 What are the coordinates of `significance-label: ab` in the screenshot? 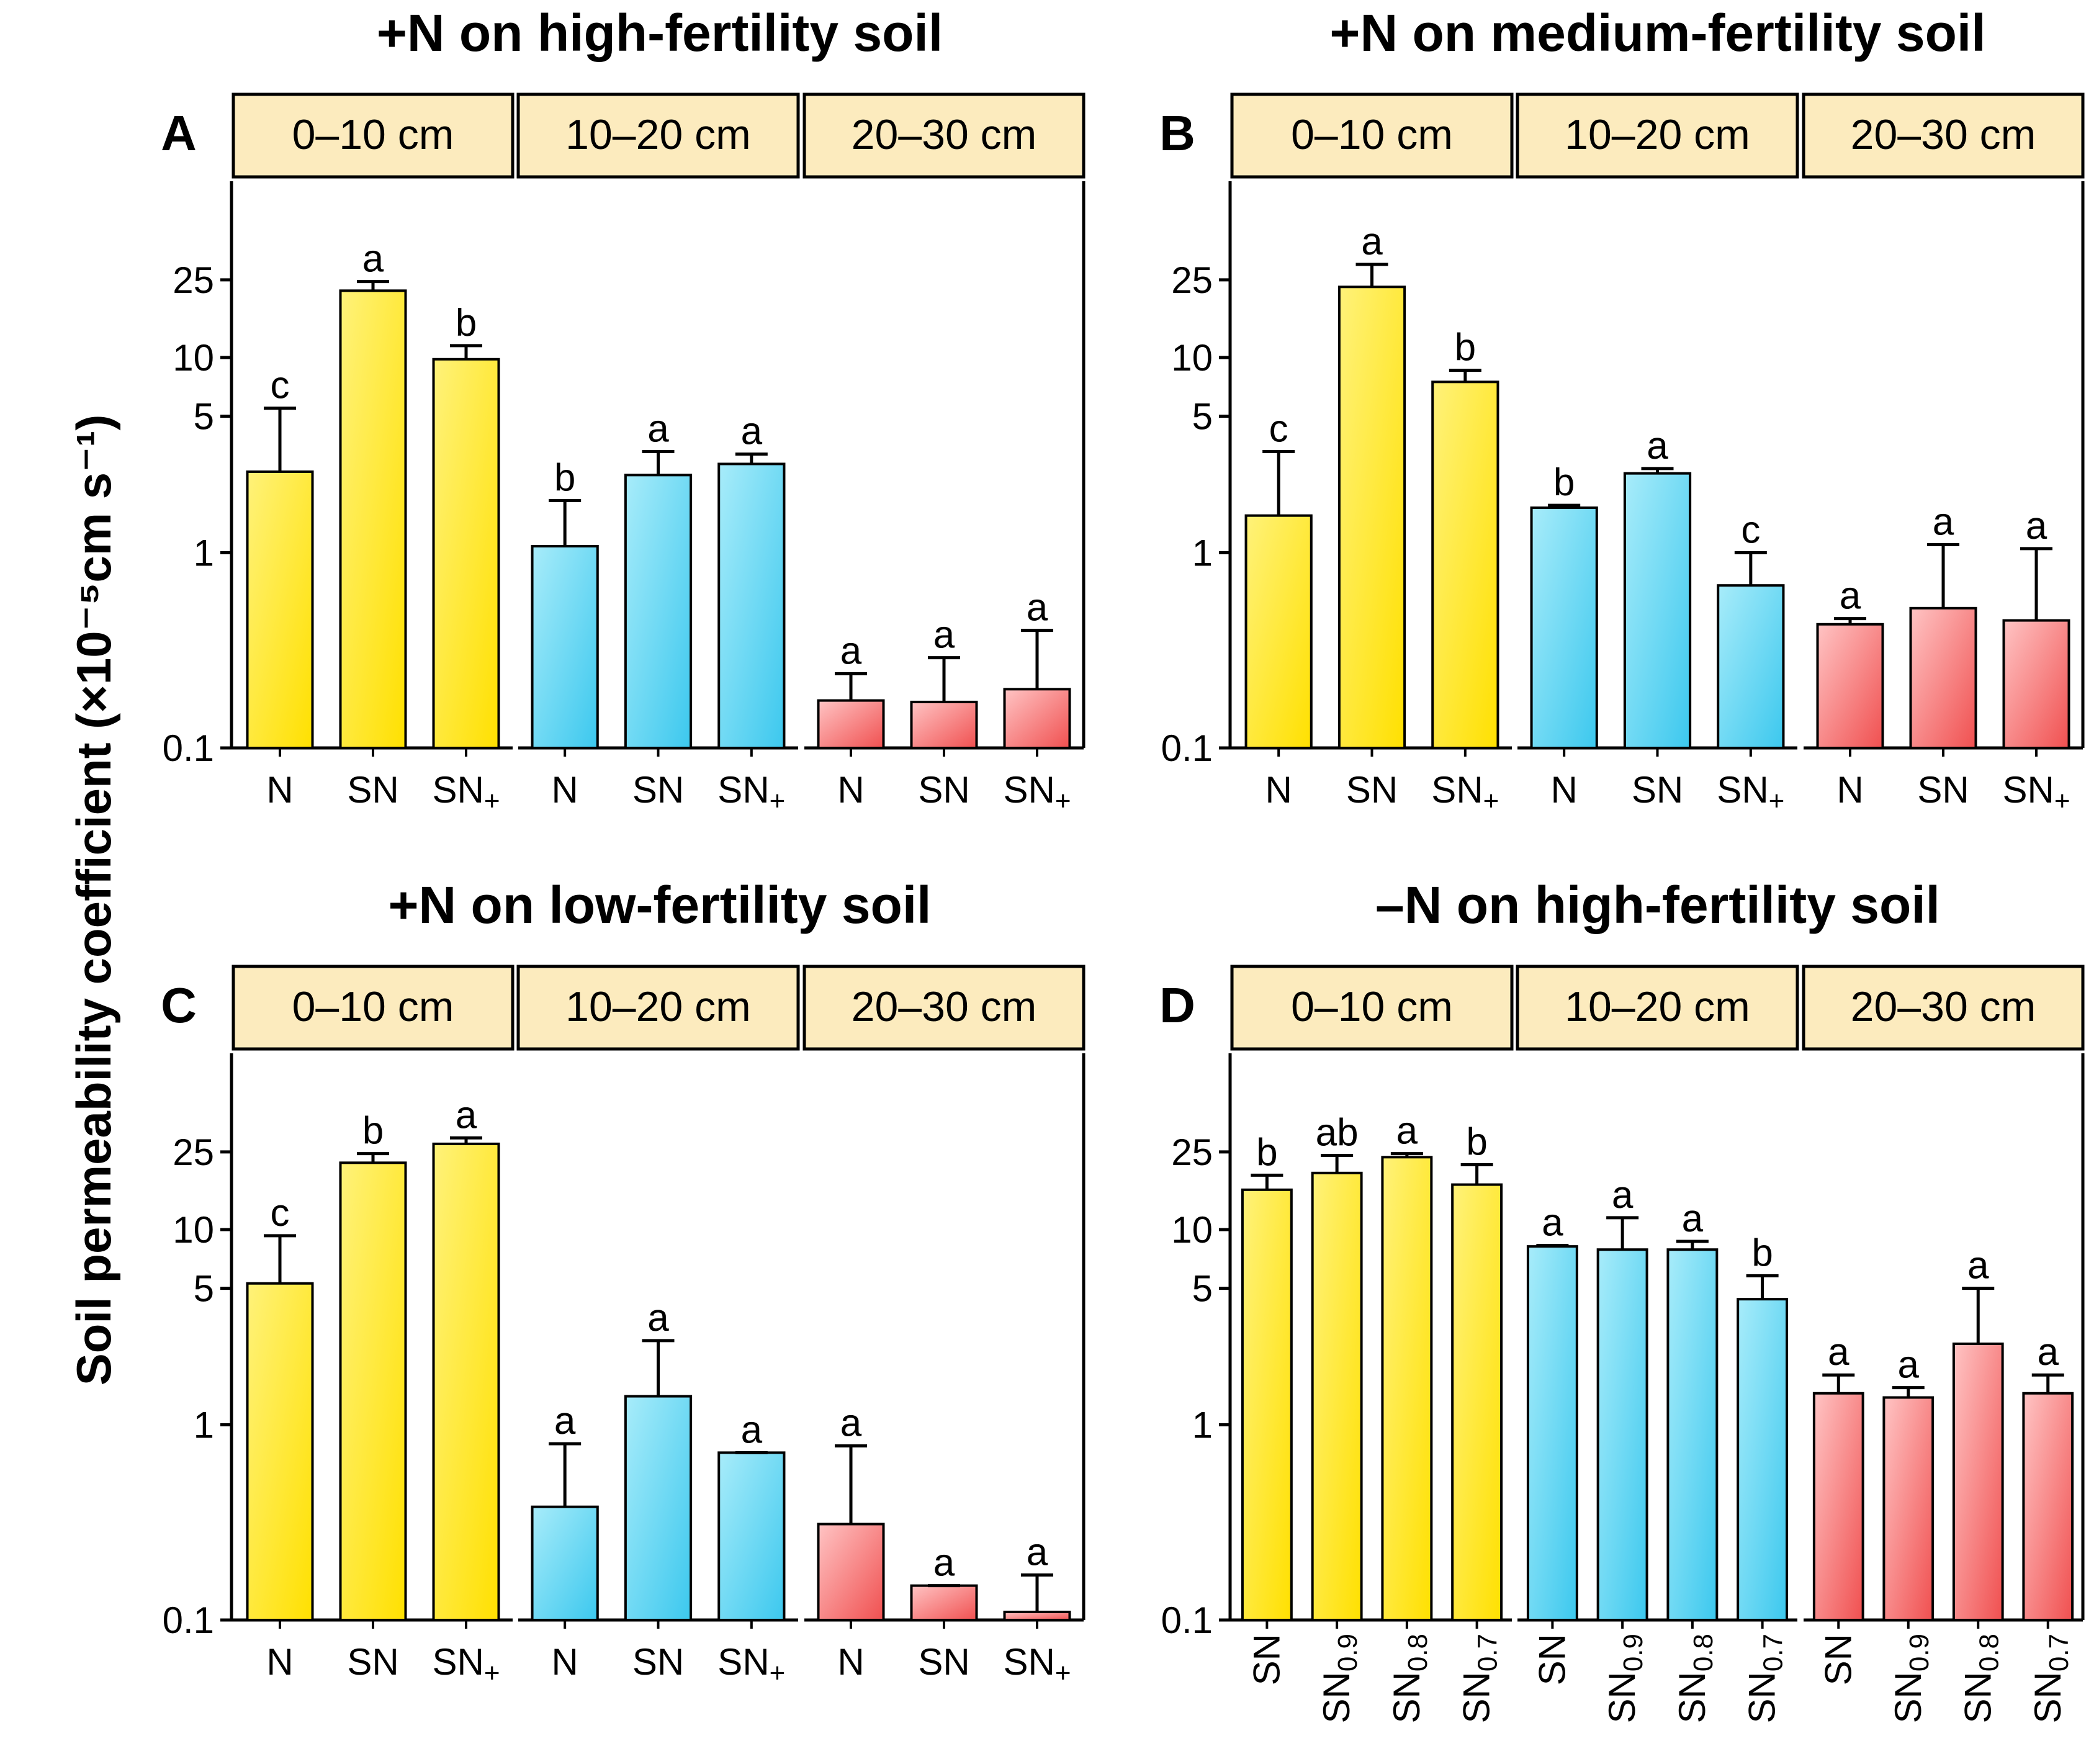 It's located at (1337, 1133).